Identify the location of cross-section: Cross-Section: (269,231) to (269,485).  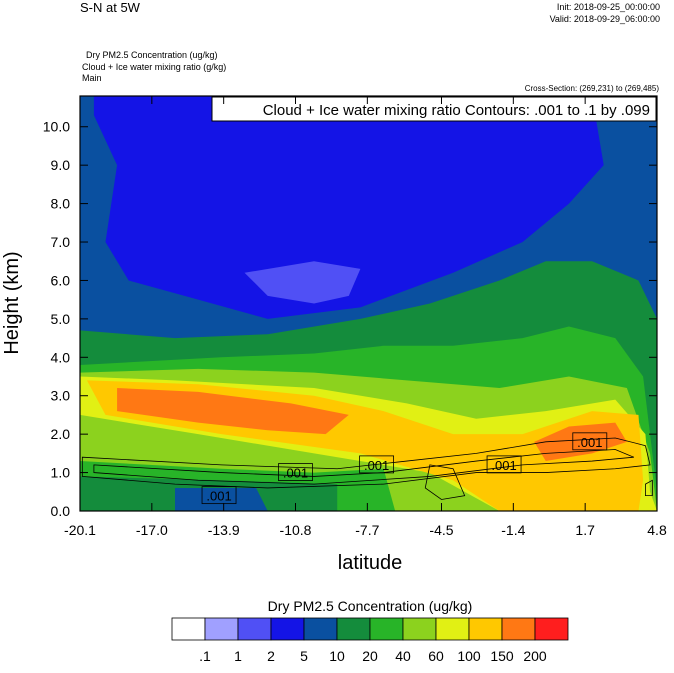
(592, 88).